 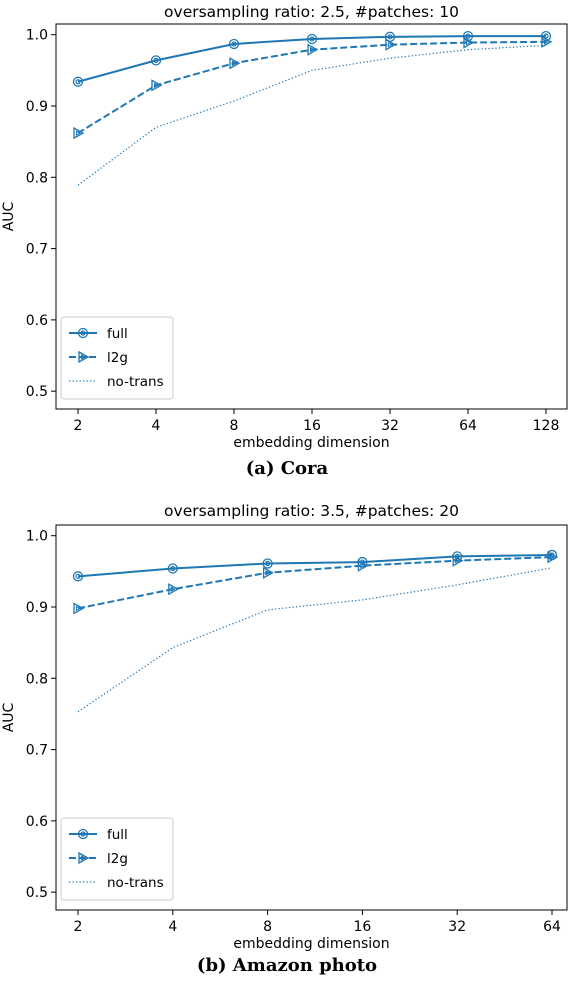 What do you see at coordinates (311, 12) in the screenshot?
I see `chart-title: oversampling ratio: 2.5, #patches: 10` at bounding box center [311, 12].